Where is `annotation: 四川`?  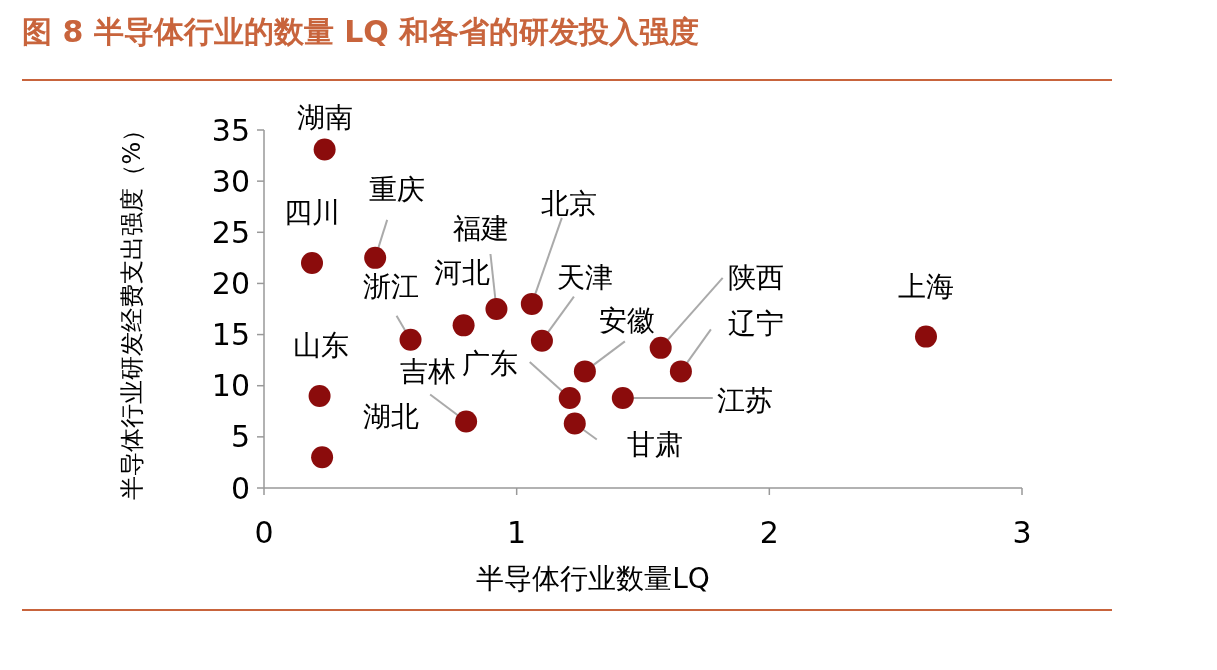
annotation: 四川 is located at coordinates (312, 212).